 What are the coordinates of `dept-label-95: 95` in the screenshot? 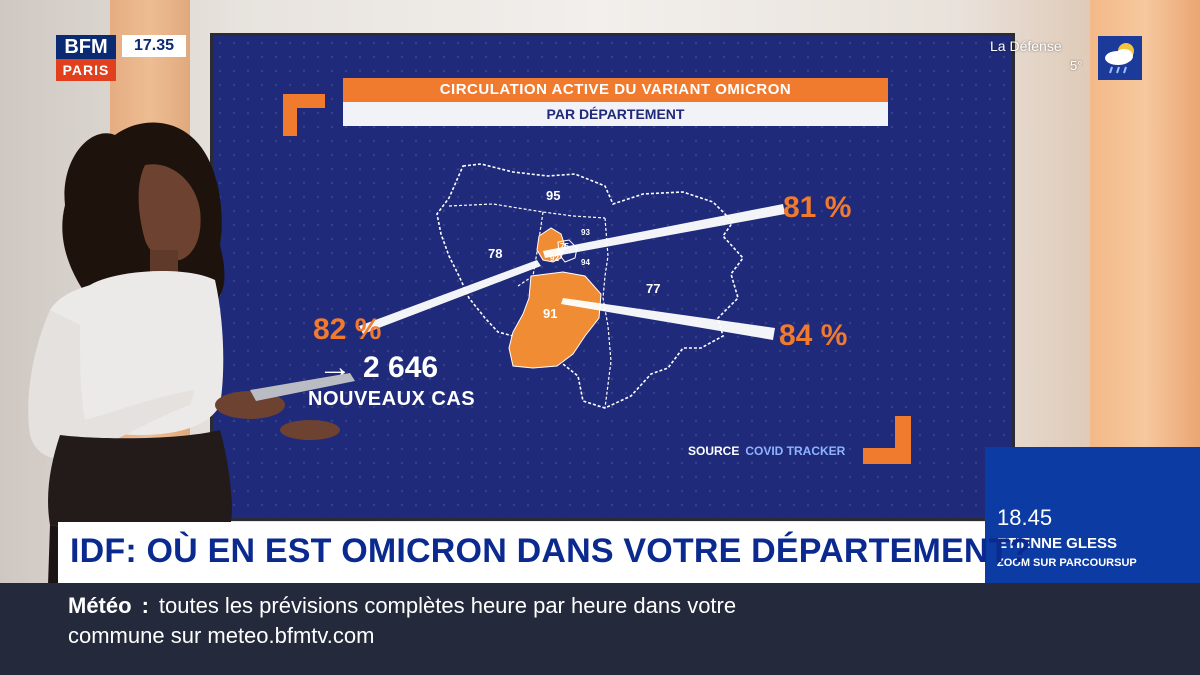 It's located at (553, 195).